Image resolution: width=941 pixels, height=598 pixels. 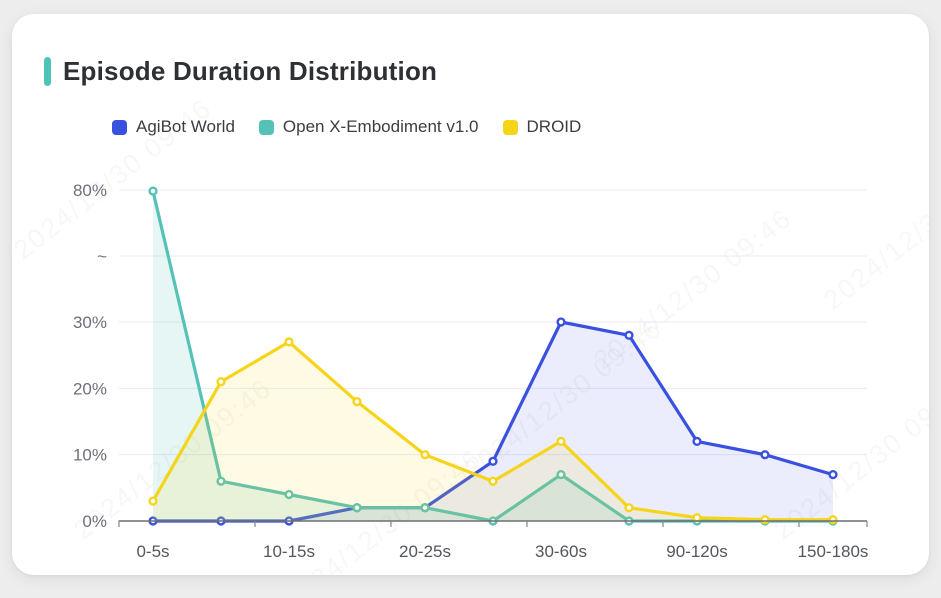 I want to click on series-droid-point-10-15s, so click(x=289, y=342).